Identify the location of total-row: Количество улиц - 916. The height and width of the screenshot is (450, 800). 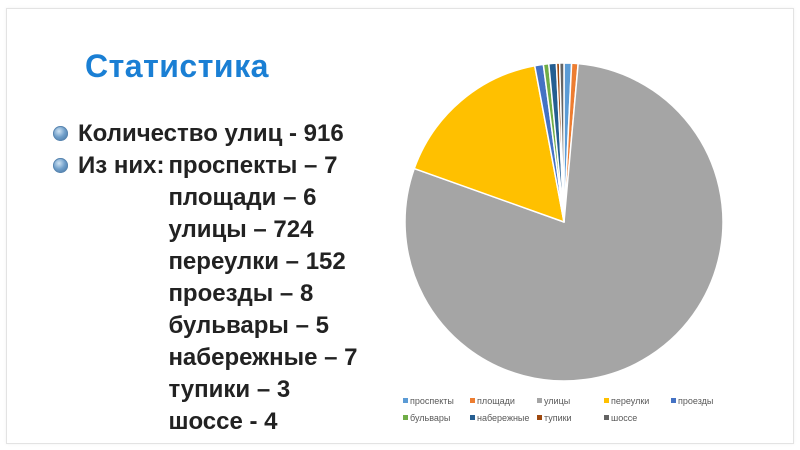
(204, 134).